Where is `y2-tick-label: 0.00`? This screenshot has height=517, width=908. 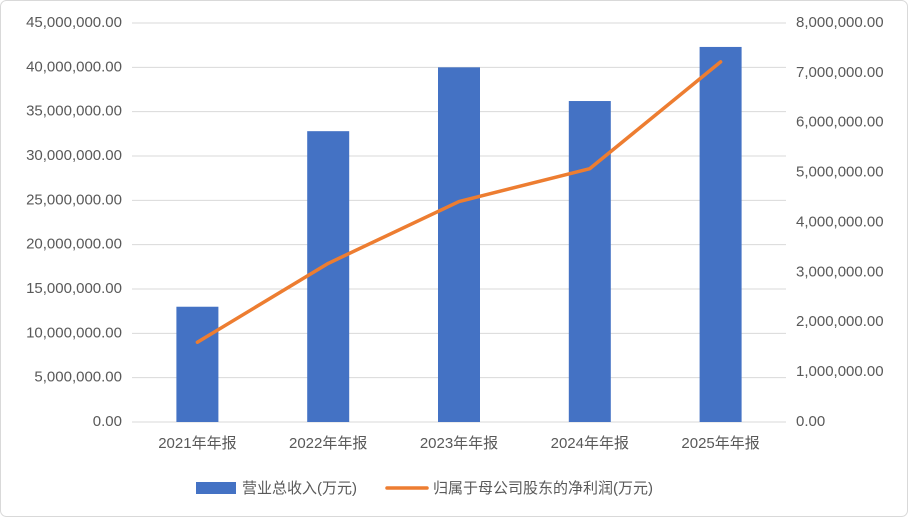 y2-tick-label: 0.00 is located at coordinates (810, 421).